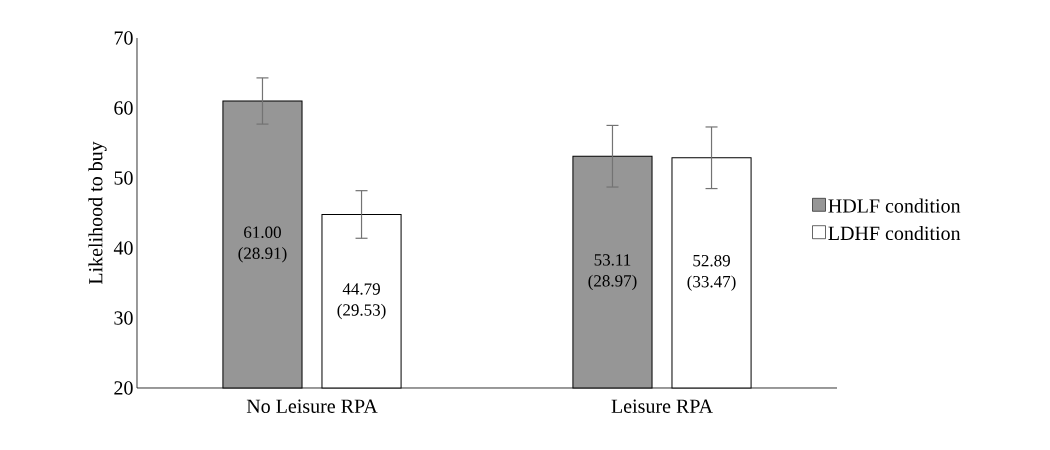  What do you see at coordinates (123, 318) in the screenshot?
I see `y-tick-label: 30` at bounding box center [123, 318].